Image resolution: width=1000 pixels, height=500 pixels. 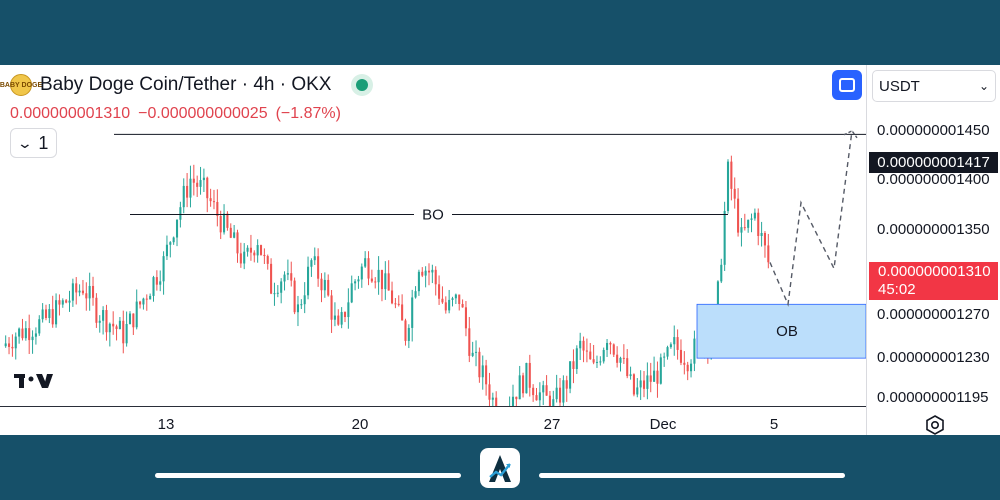 What do you see at coordinates (933, 130) in the screenshot?
I see `price-tick: 0.000000001450` at bounding box center [933, 130].